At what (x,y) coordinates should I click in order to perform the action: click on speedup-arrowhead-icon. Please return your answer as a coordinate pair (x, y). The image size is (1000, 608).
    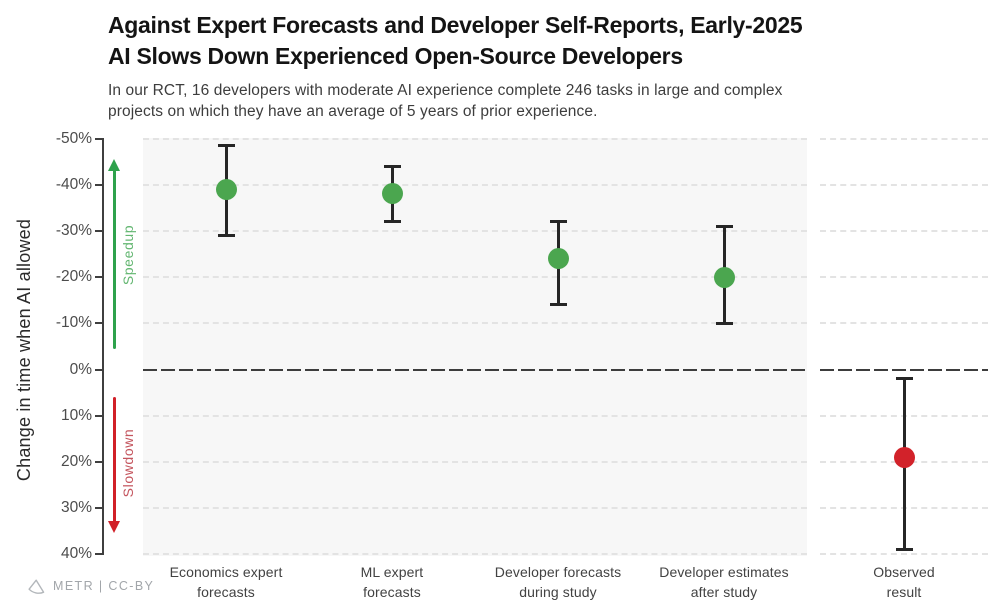
    Looking at the image, I should click on (114, 165).